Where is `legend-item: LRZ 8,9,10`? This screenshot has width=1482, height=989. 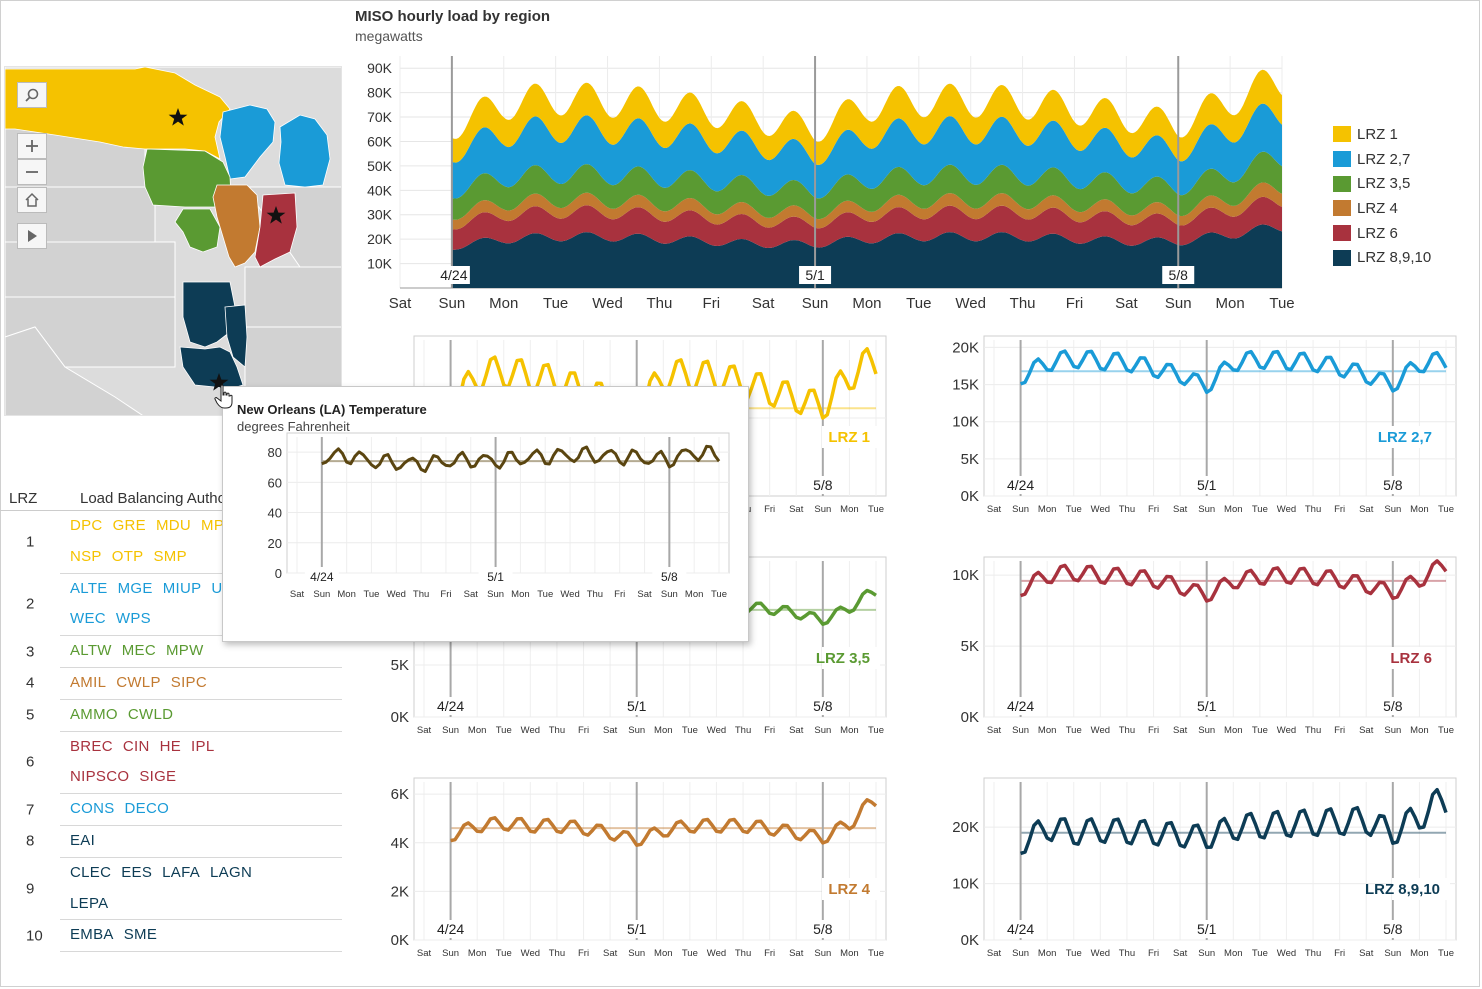 legend-item: LRZ 8,9,10 is located at coordinates (1382, 257).